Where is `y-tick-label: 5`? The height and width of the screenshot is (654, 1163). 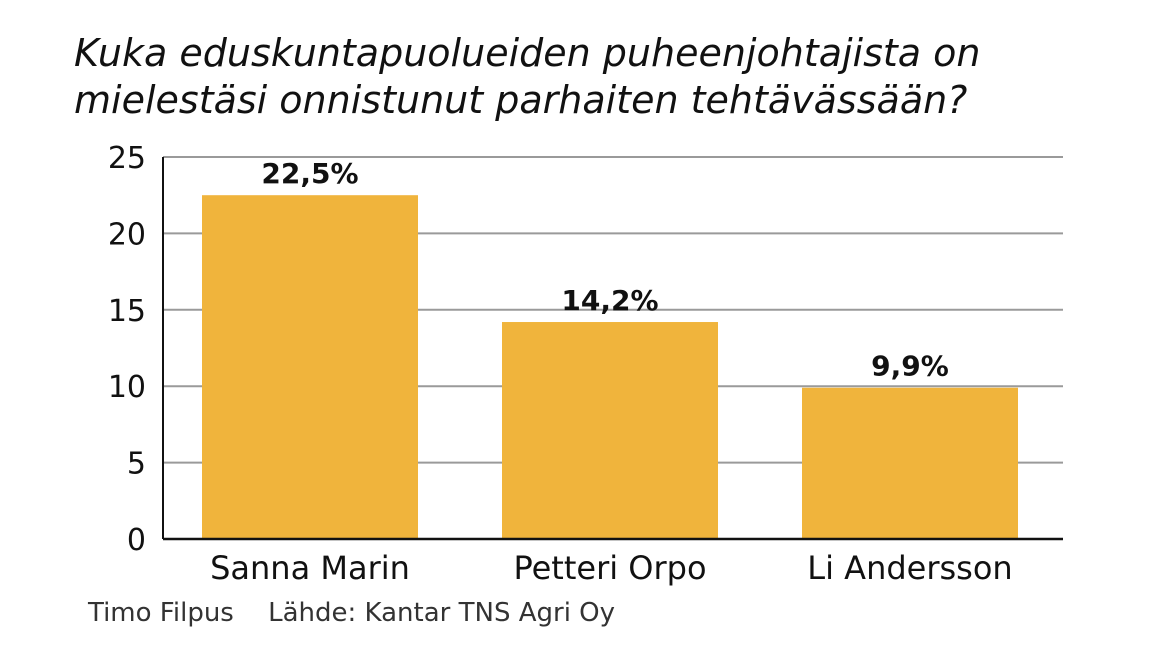
y-tick-label: 5 is located at coordinates (136, 464).